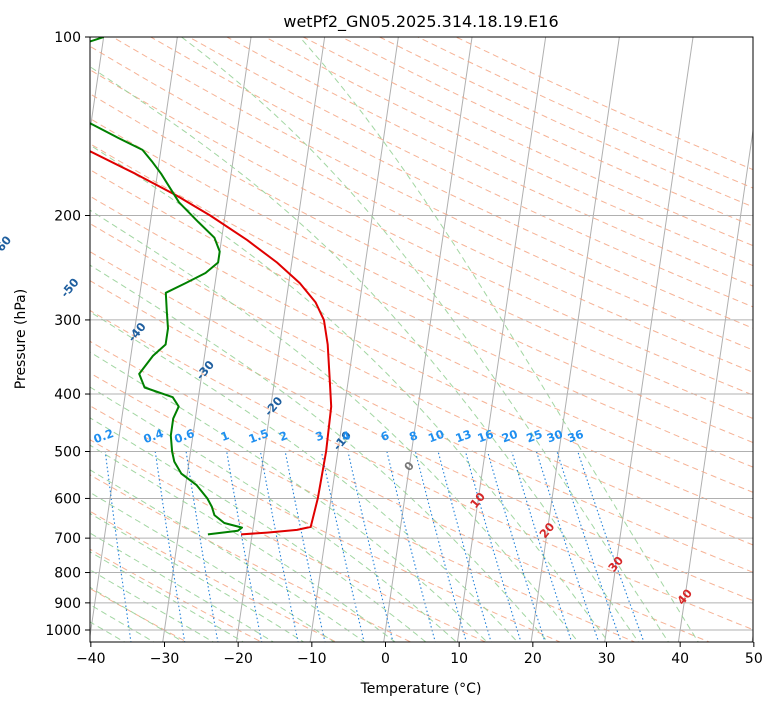 The image size is (775, 708). I want to click on chart-title: wetPf2_GN05.2025.314.18.19.E16, so click(420, 22).